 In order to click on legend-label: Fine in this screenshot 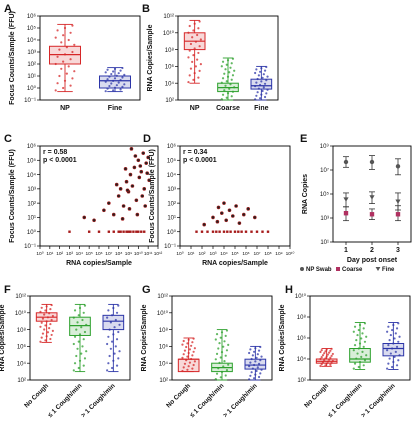, I will do `click(388, 270)`.